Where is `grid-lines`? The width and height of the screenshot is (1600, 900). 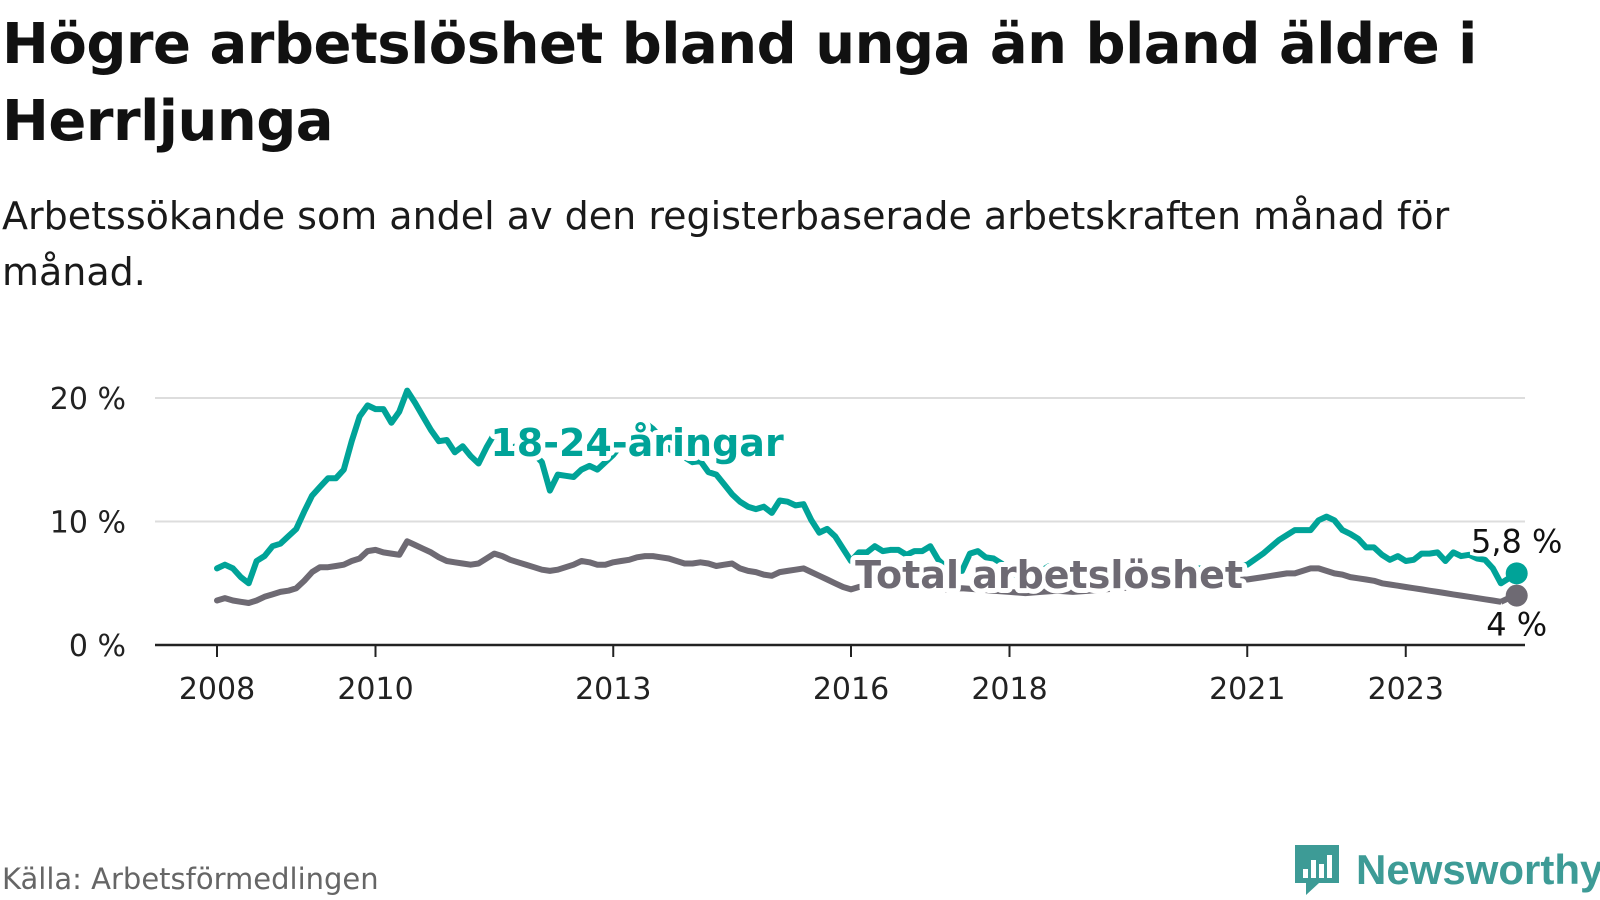 grid-lines is located at coordinates (840, 460).